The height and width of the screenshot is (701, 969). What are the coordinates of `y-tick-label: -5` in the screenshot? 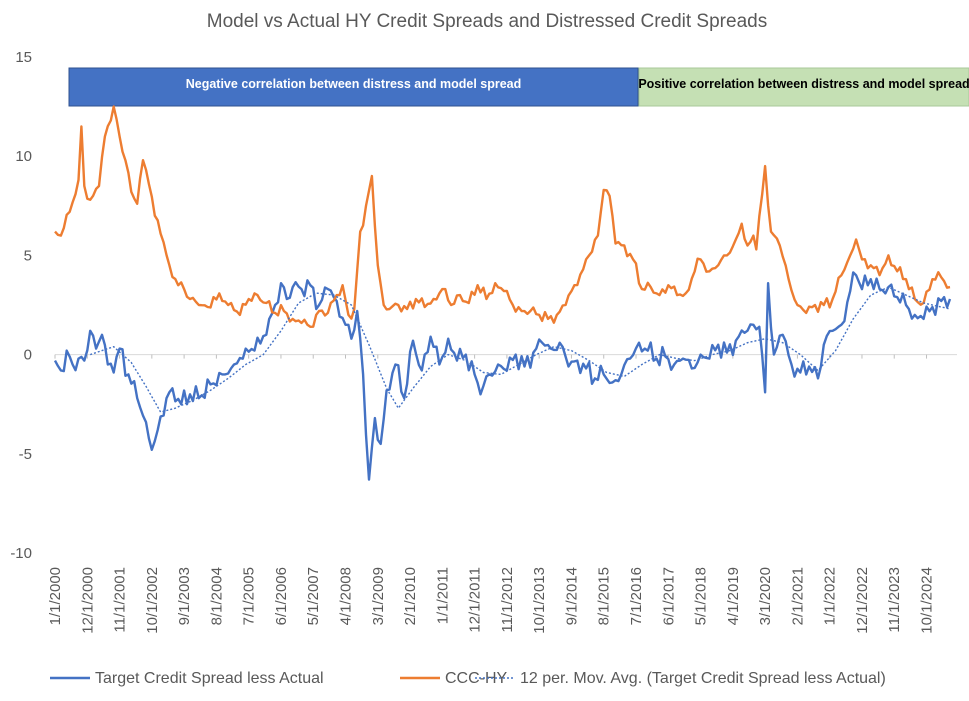 It's located at (25, 454).